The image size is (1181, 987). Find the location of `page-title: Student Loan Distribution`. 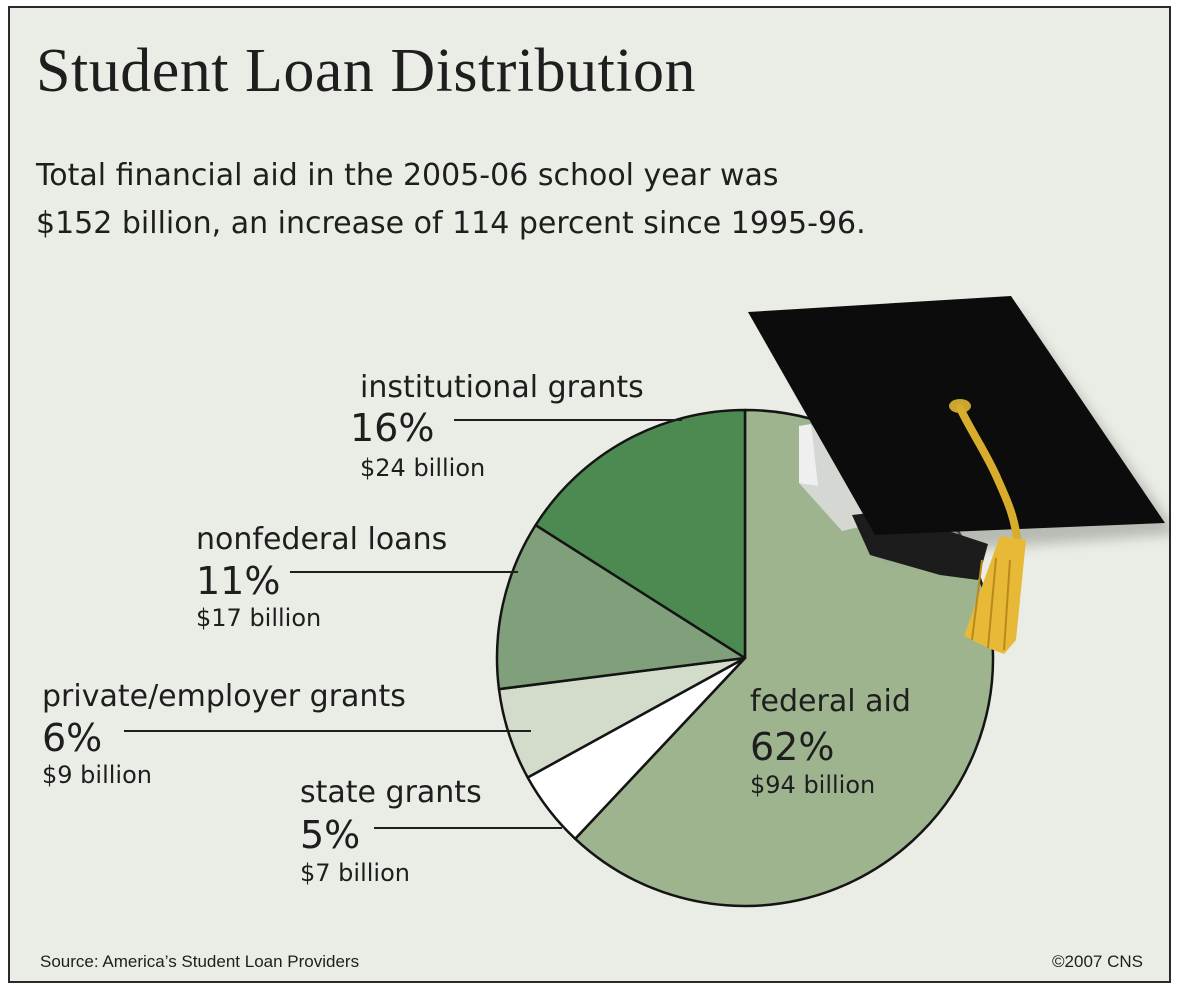

page-title: Student Loan Distribution is located at coordinates (366, 71).